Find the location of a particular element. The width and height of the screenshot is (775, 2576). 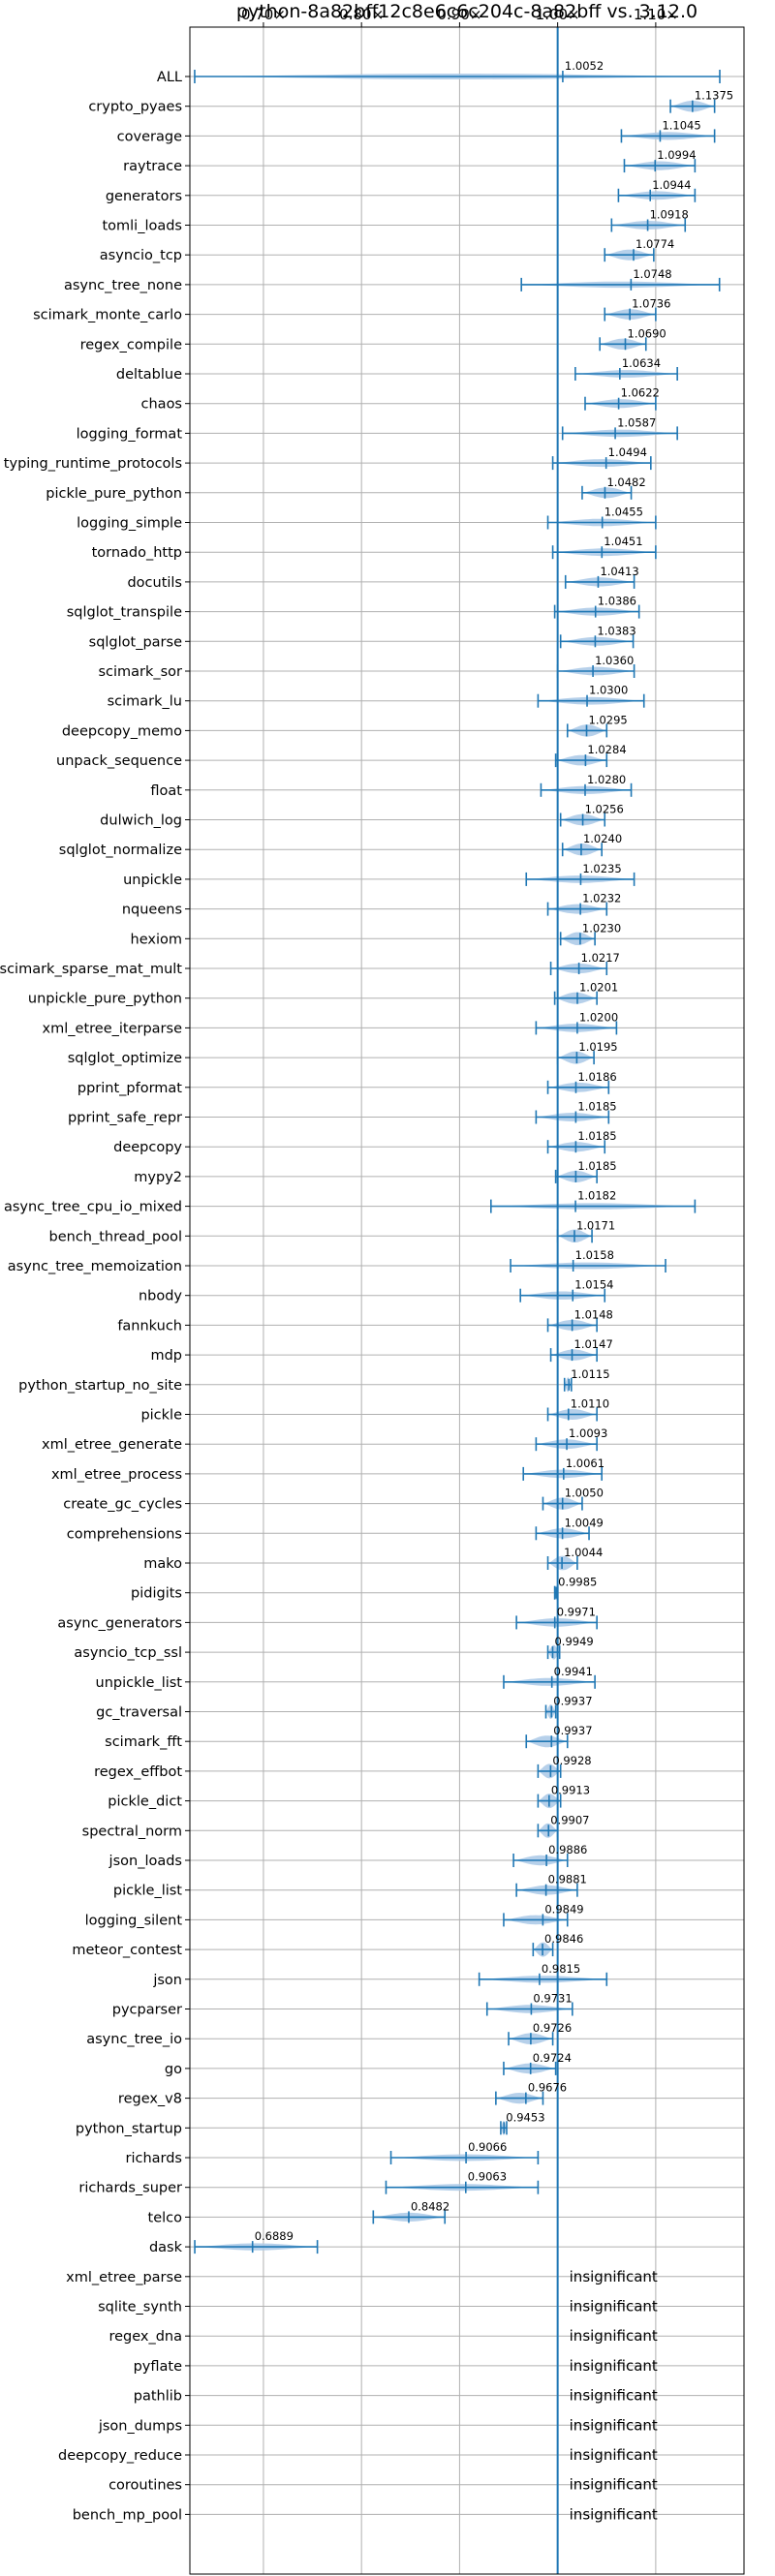

mean-value-label: 1.0195 is located at coordinates (597, 1047).